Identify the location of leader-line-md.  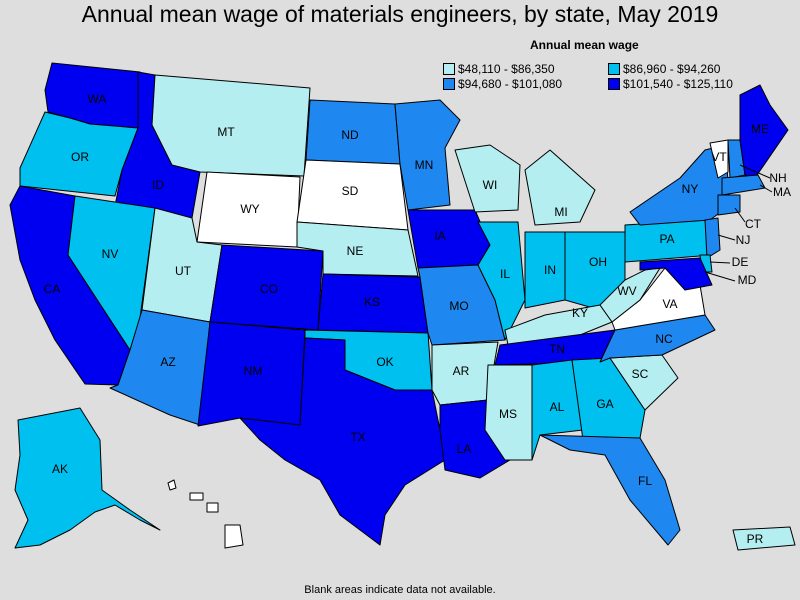
(720, 276).